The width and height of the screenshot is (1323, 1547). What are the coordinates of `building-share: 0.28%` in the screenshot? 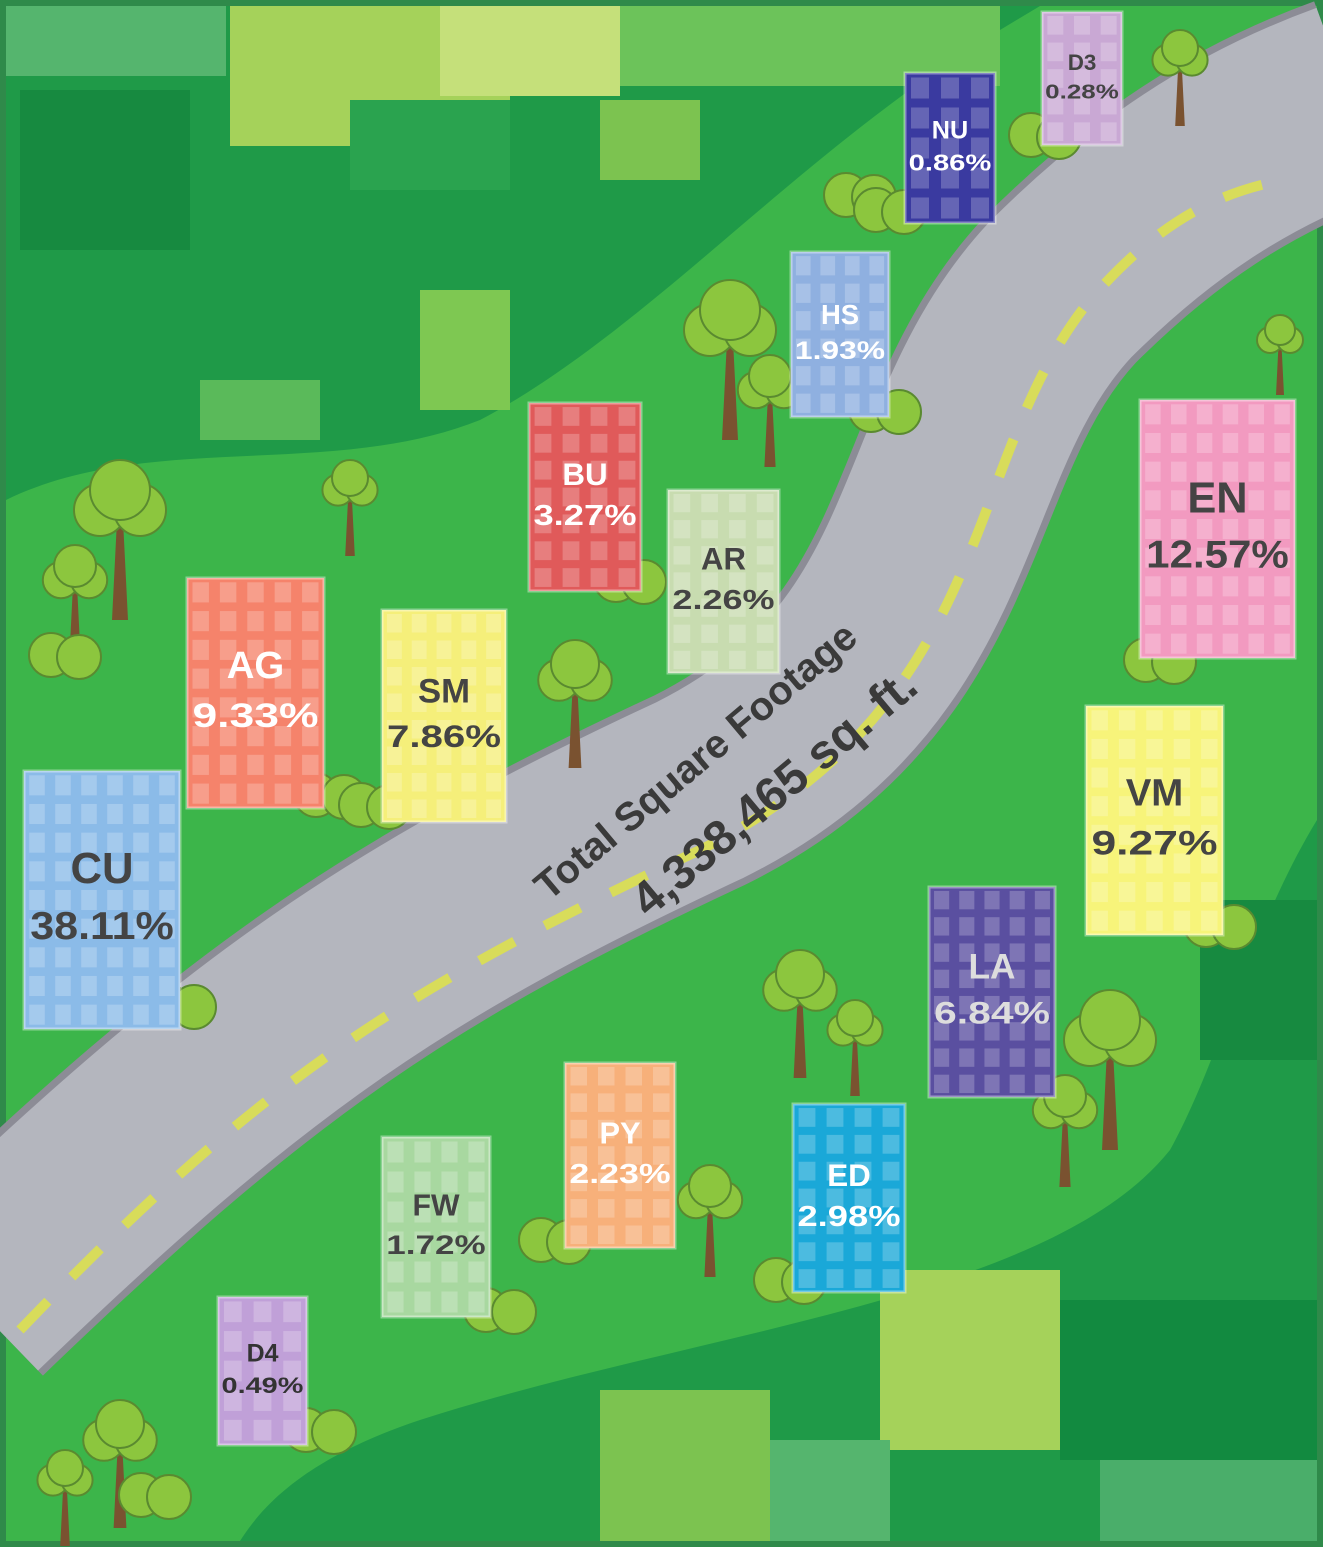 It's located at (1082, 92).